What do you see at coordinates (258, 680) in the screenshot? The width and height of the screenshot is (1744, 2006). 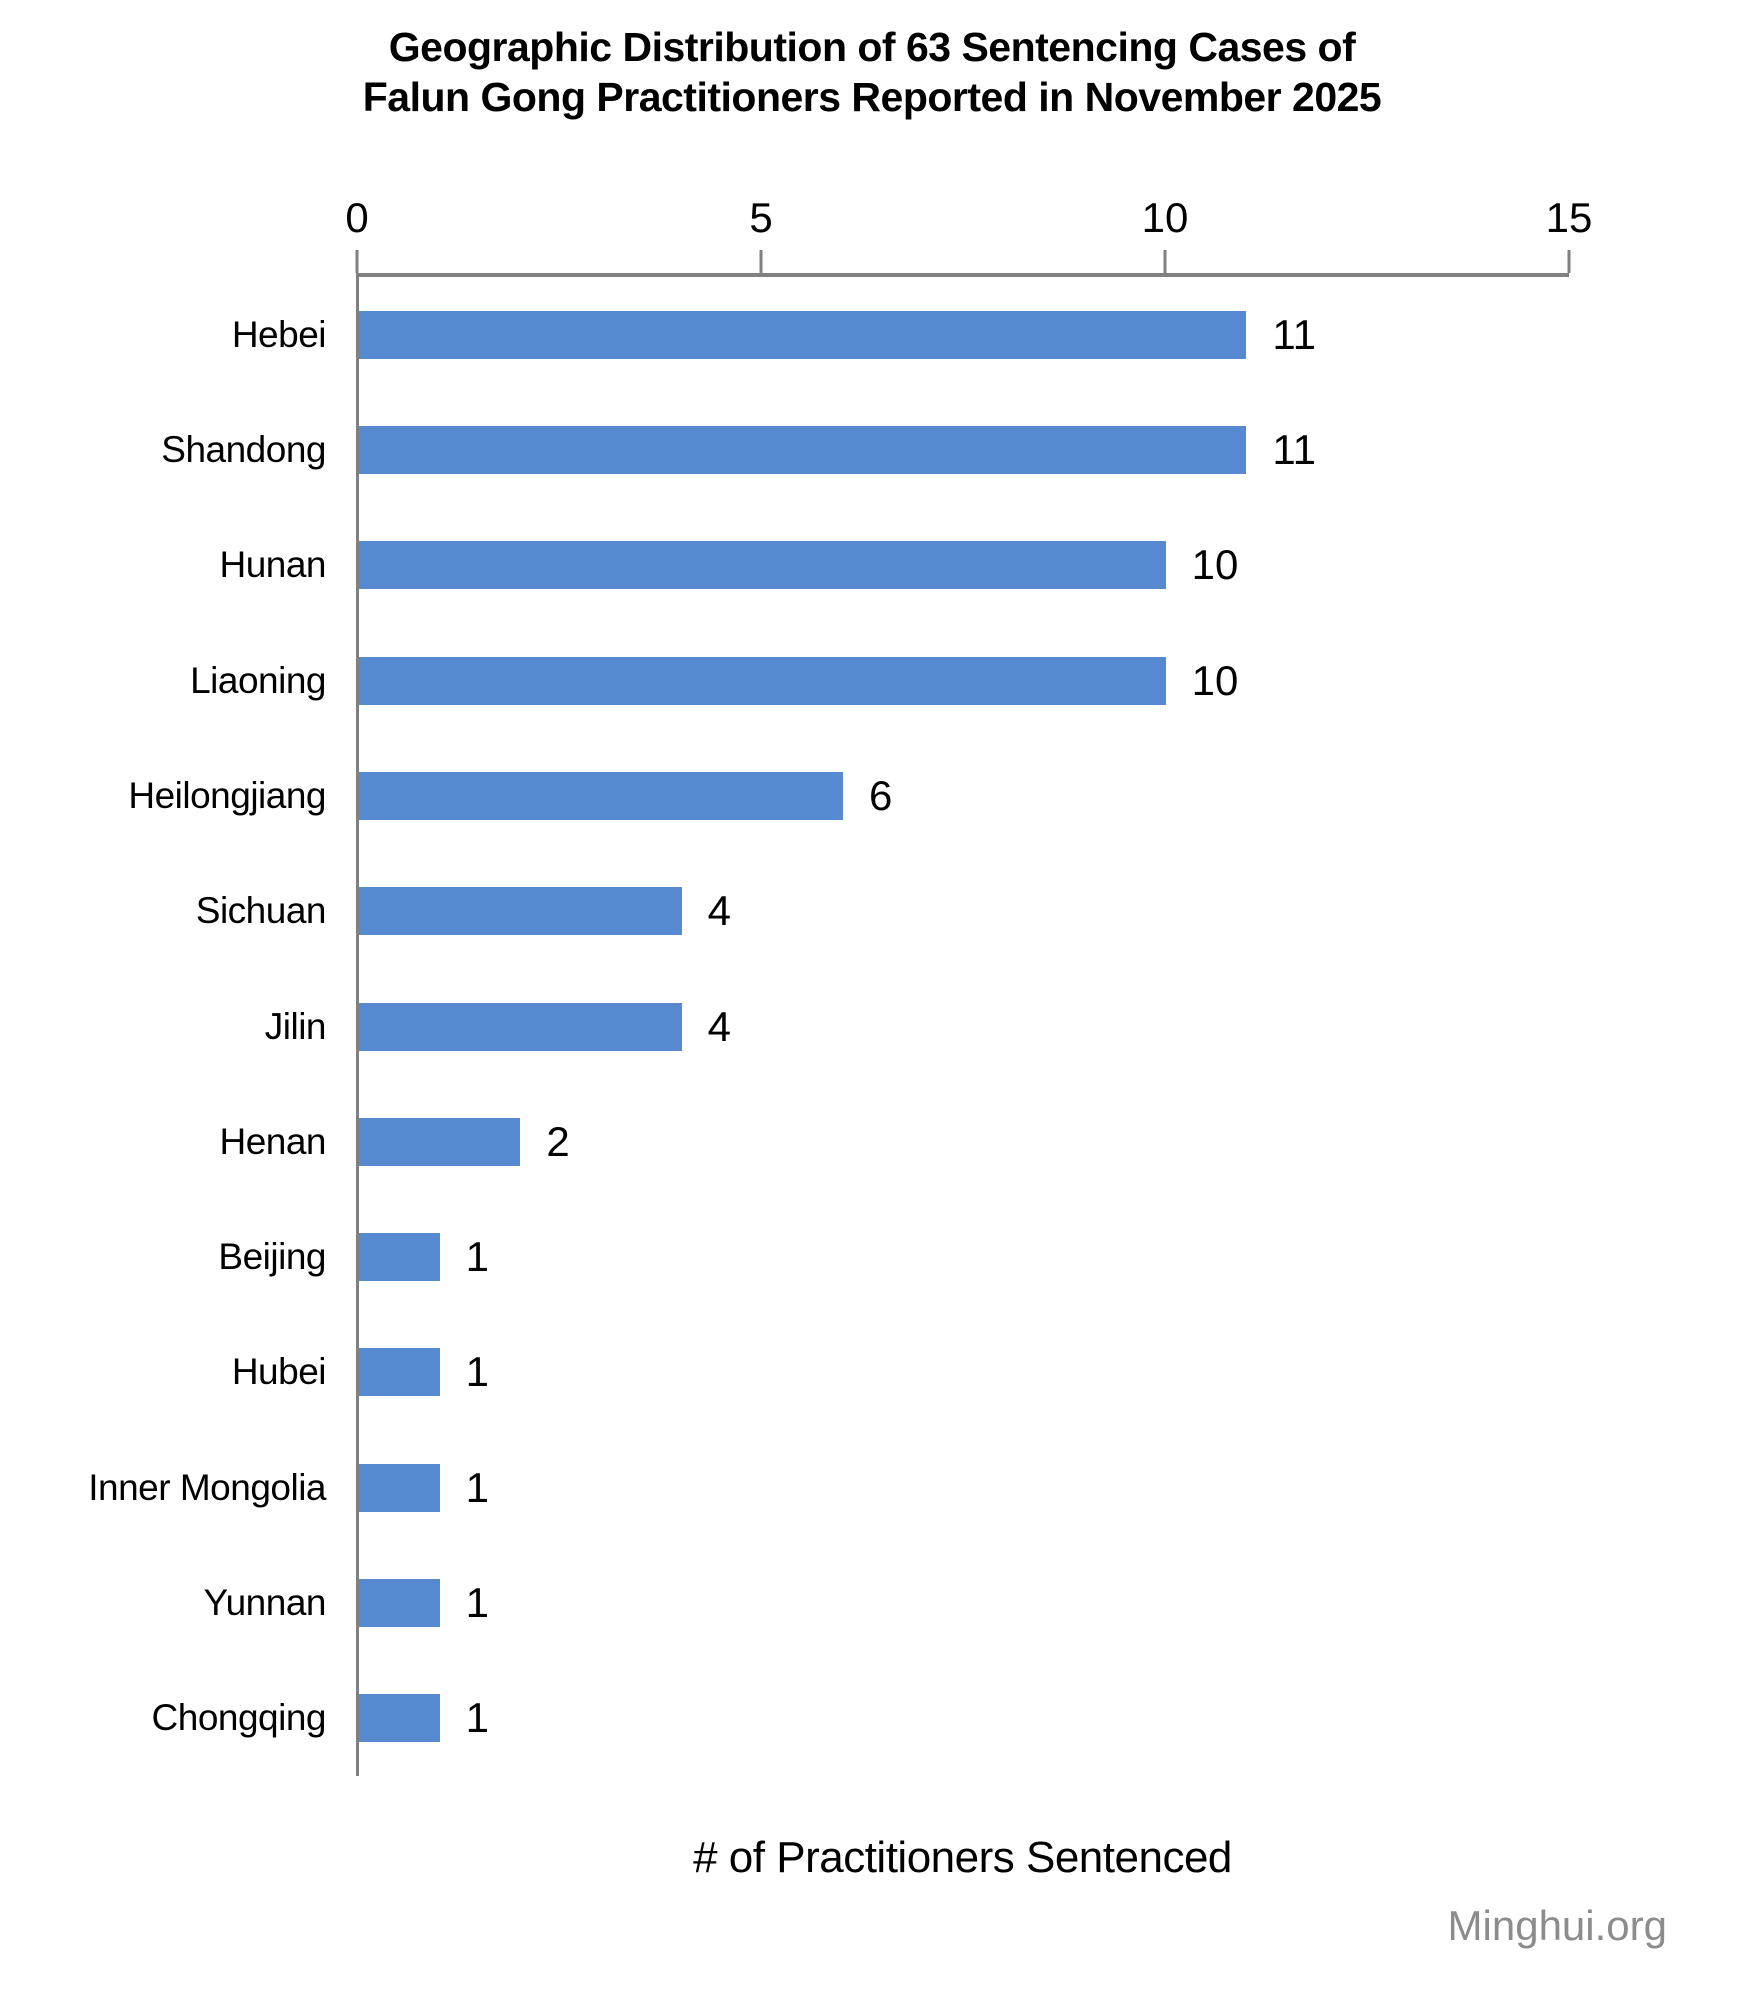 I see `category-label: Liaoning` at bounding box center [258, 680].